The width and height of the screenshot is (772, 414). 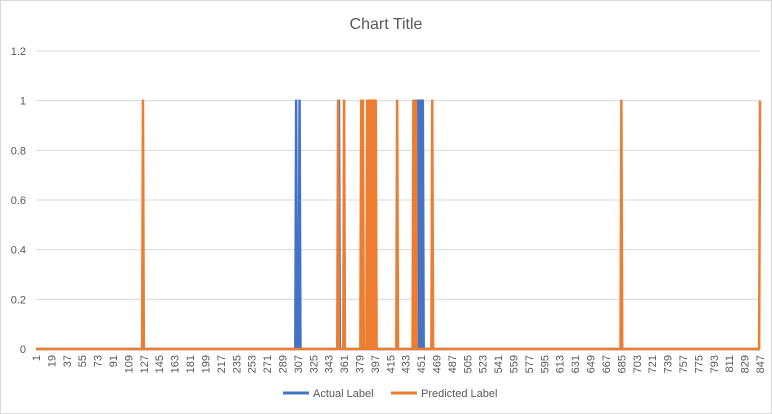 What do you see at coordinates (638, 364) in the screenshot?
I see `x-tick-label: 703` at bounding box center [638, 364].